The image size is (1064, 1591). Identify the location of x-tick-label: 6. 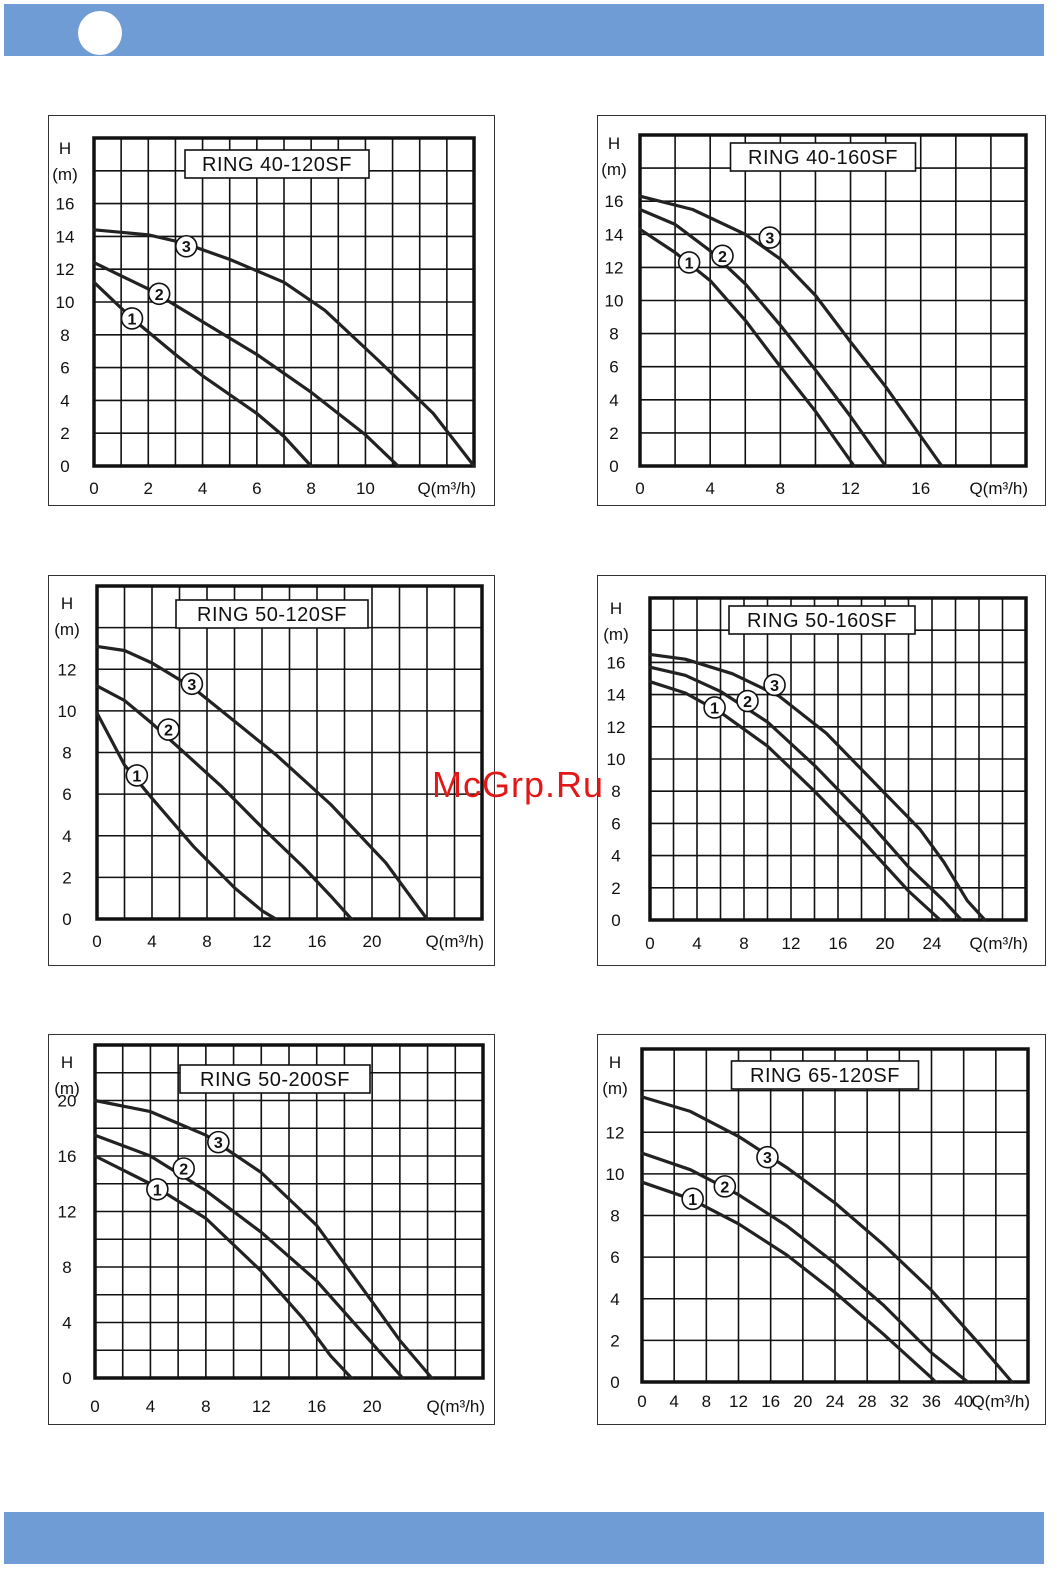
(256, 488).